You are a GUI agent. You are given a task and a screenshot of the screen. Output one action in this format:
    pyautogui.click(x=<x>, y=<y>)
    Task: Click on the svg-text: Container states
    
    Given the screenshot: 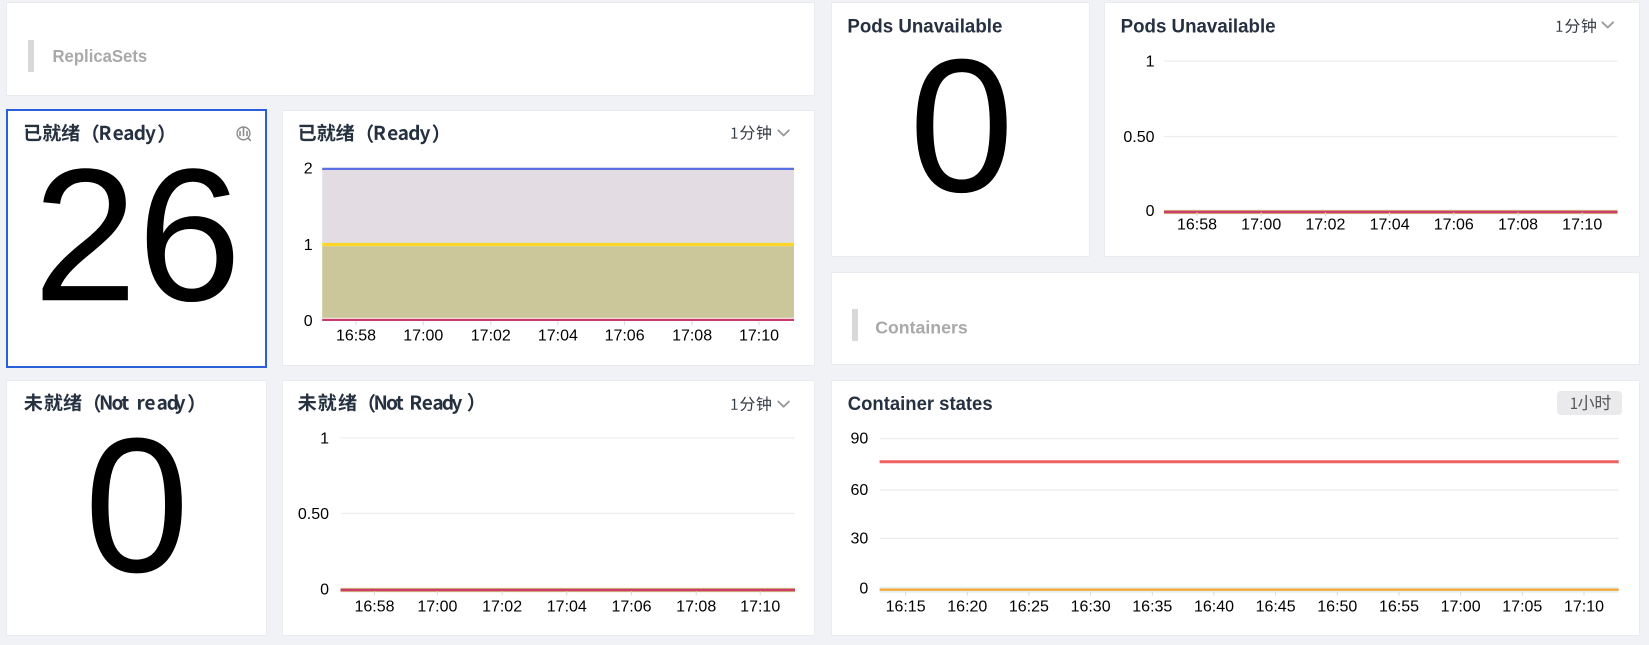 What is the action you would take?
    pyautogui.click(x=920, y=404)
    